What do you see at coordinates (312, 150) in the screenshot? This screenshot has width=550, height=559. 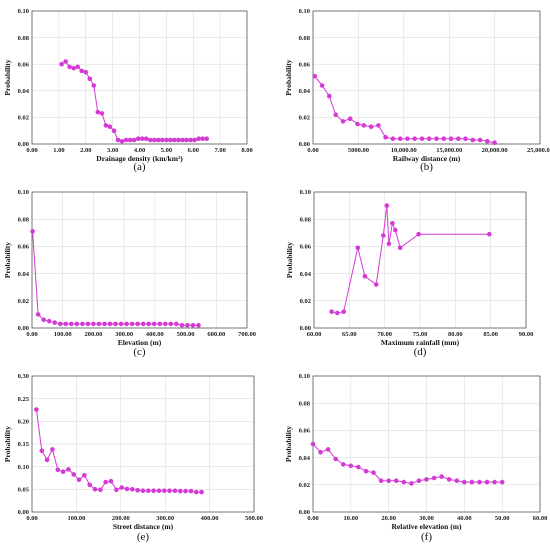 I see `x-tick-label: 0.00` at bounding box center [312, 150].